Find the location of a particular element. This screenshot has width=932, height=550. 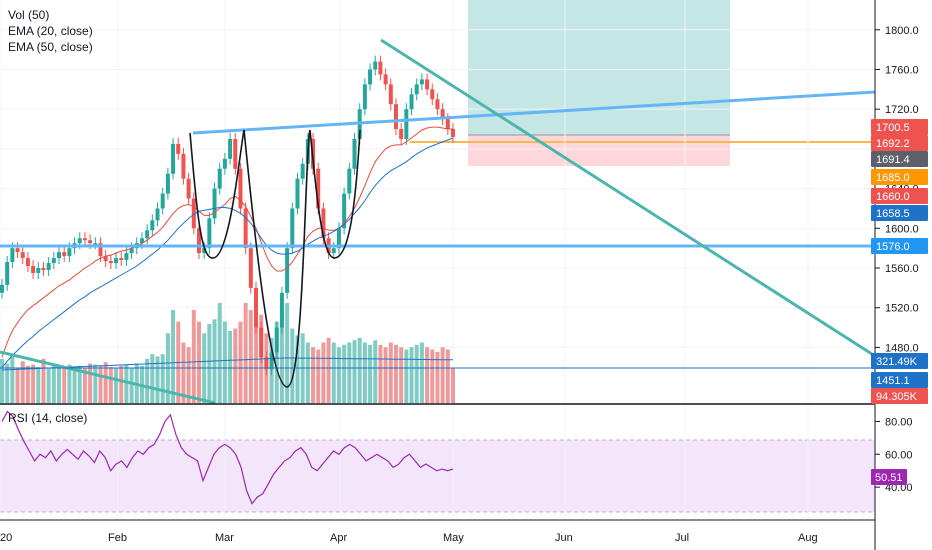

pattern-curve-head is located at coordinates (277, 258).